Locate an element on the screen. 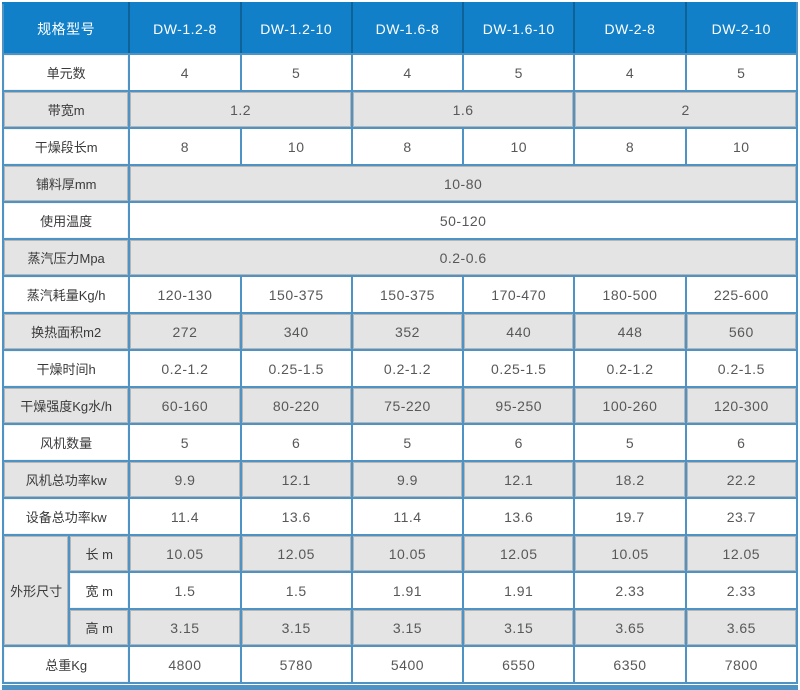 This screenshot has width=800, height=690. value-cell: 352 is located at coordinates (407, 331).